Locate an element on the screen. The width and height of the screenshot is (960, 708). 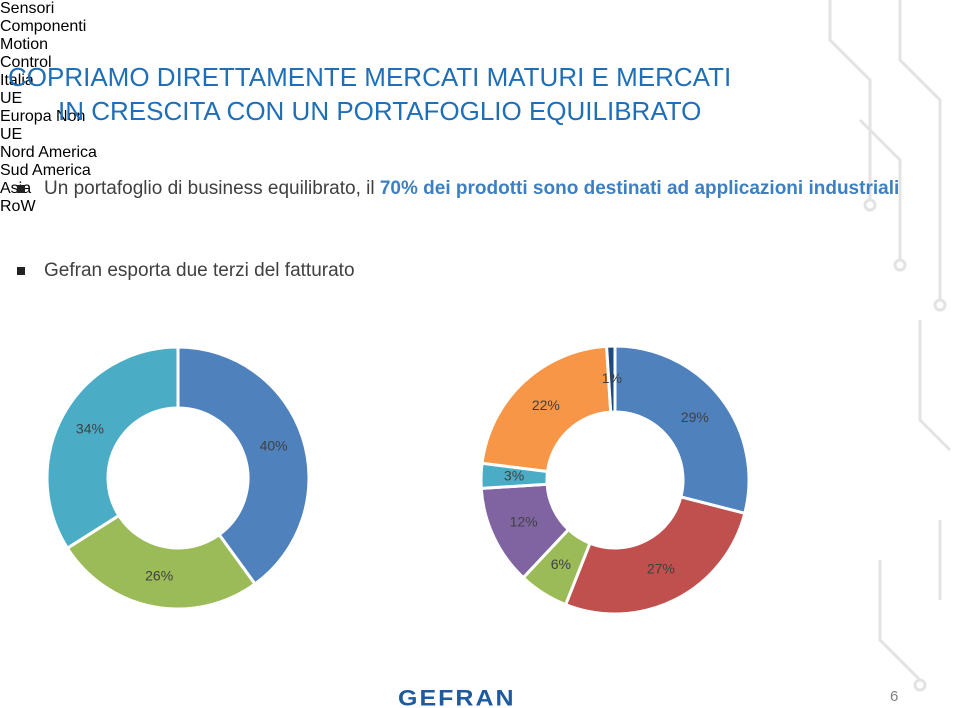
data-label: 6% is located at coordinates (561, 564).